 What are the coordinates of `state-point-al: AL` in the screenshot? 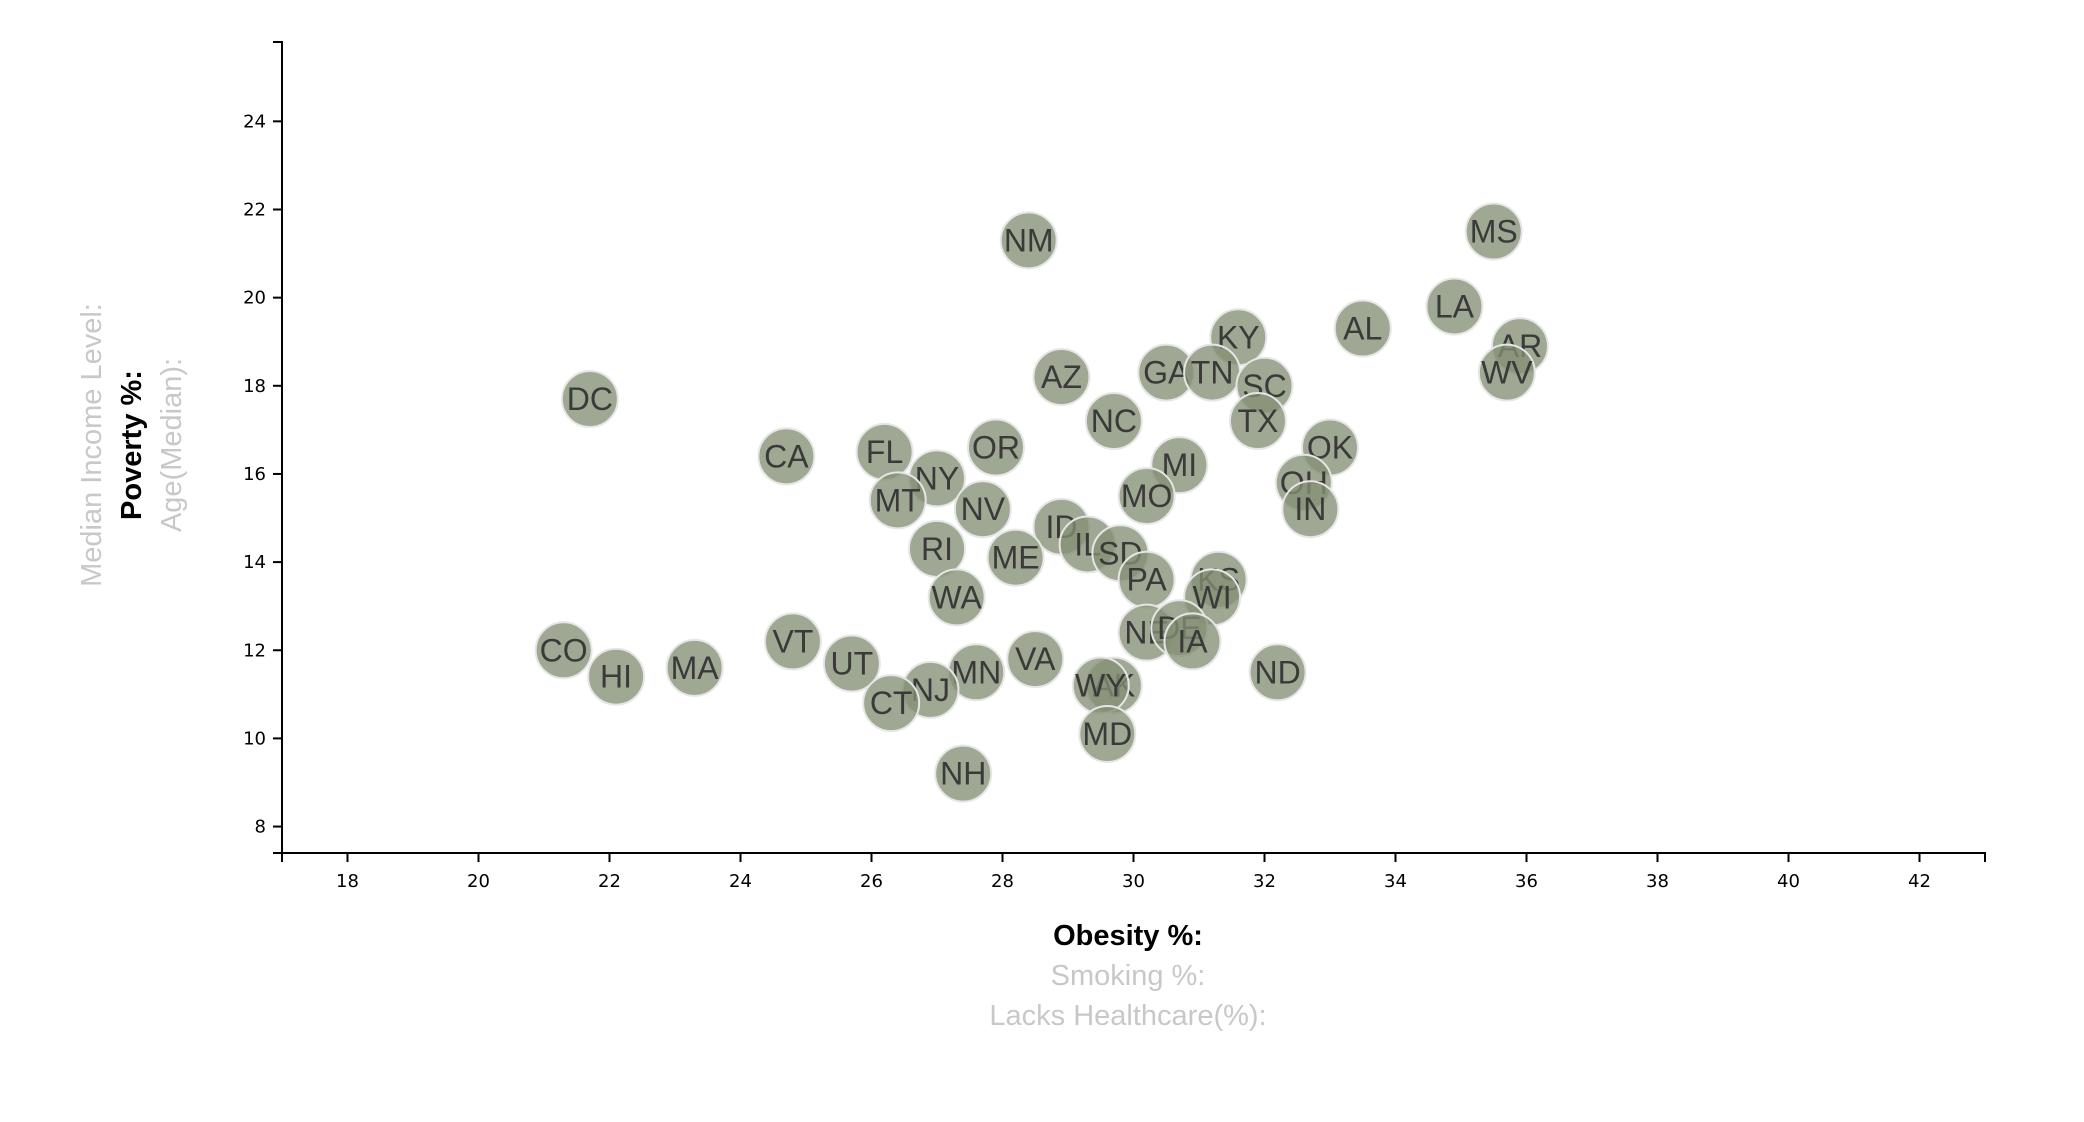 It's located at (1362, 328).